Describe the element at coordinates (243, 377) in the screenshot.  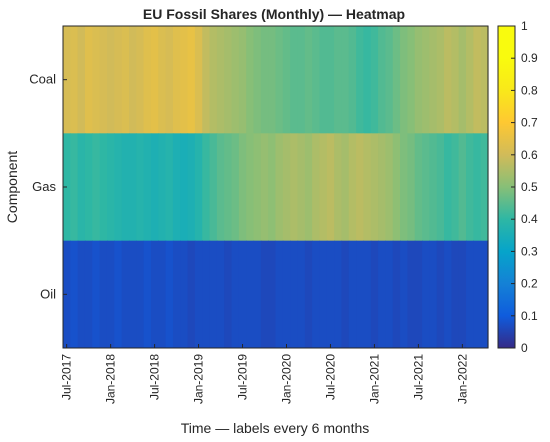
I see `x-tick-label: Jul-2019` at that location.